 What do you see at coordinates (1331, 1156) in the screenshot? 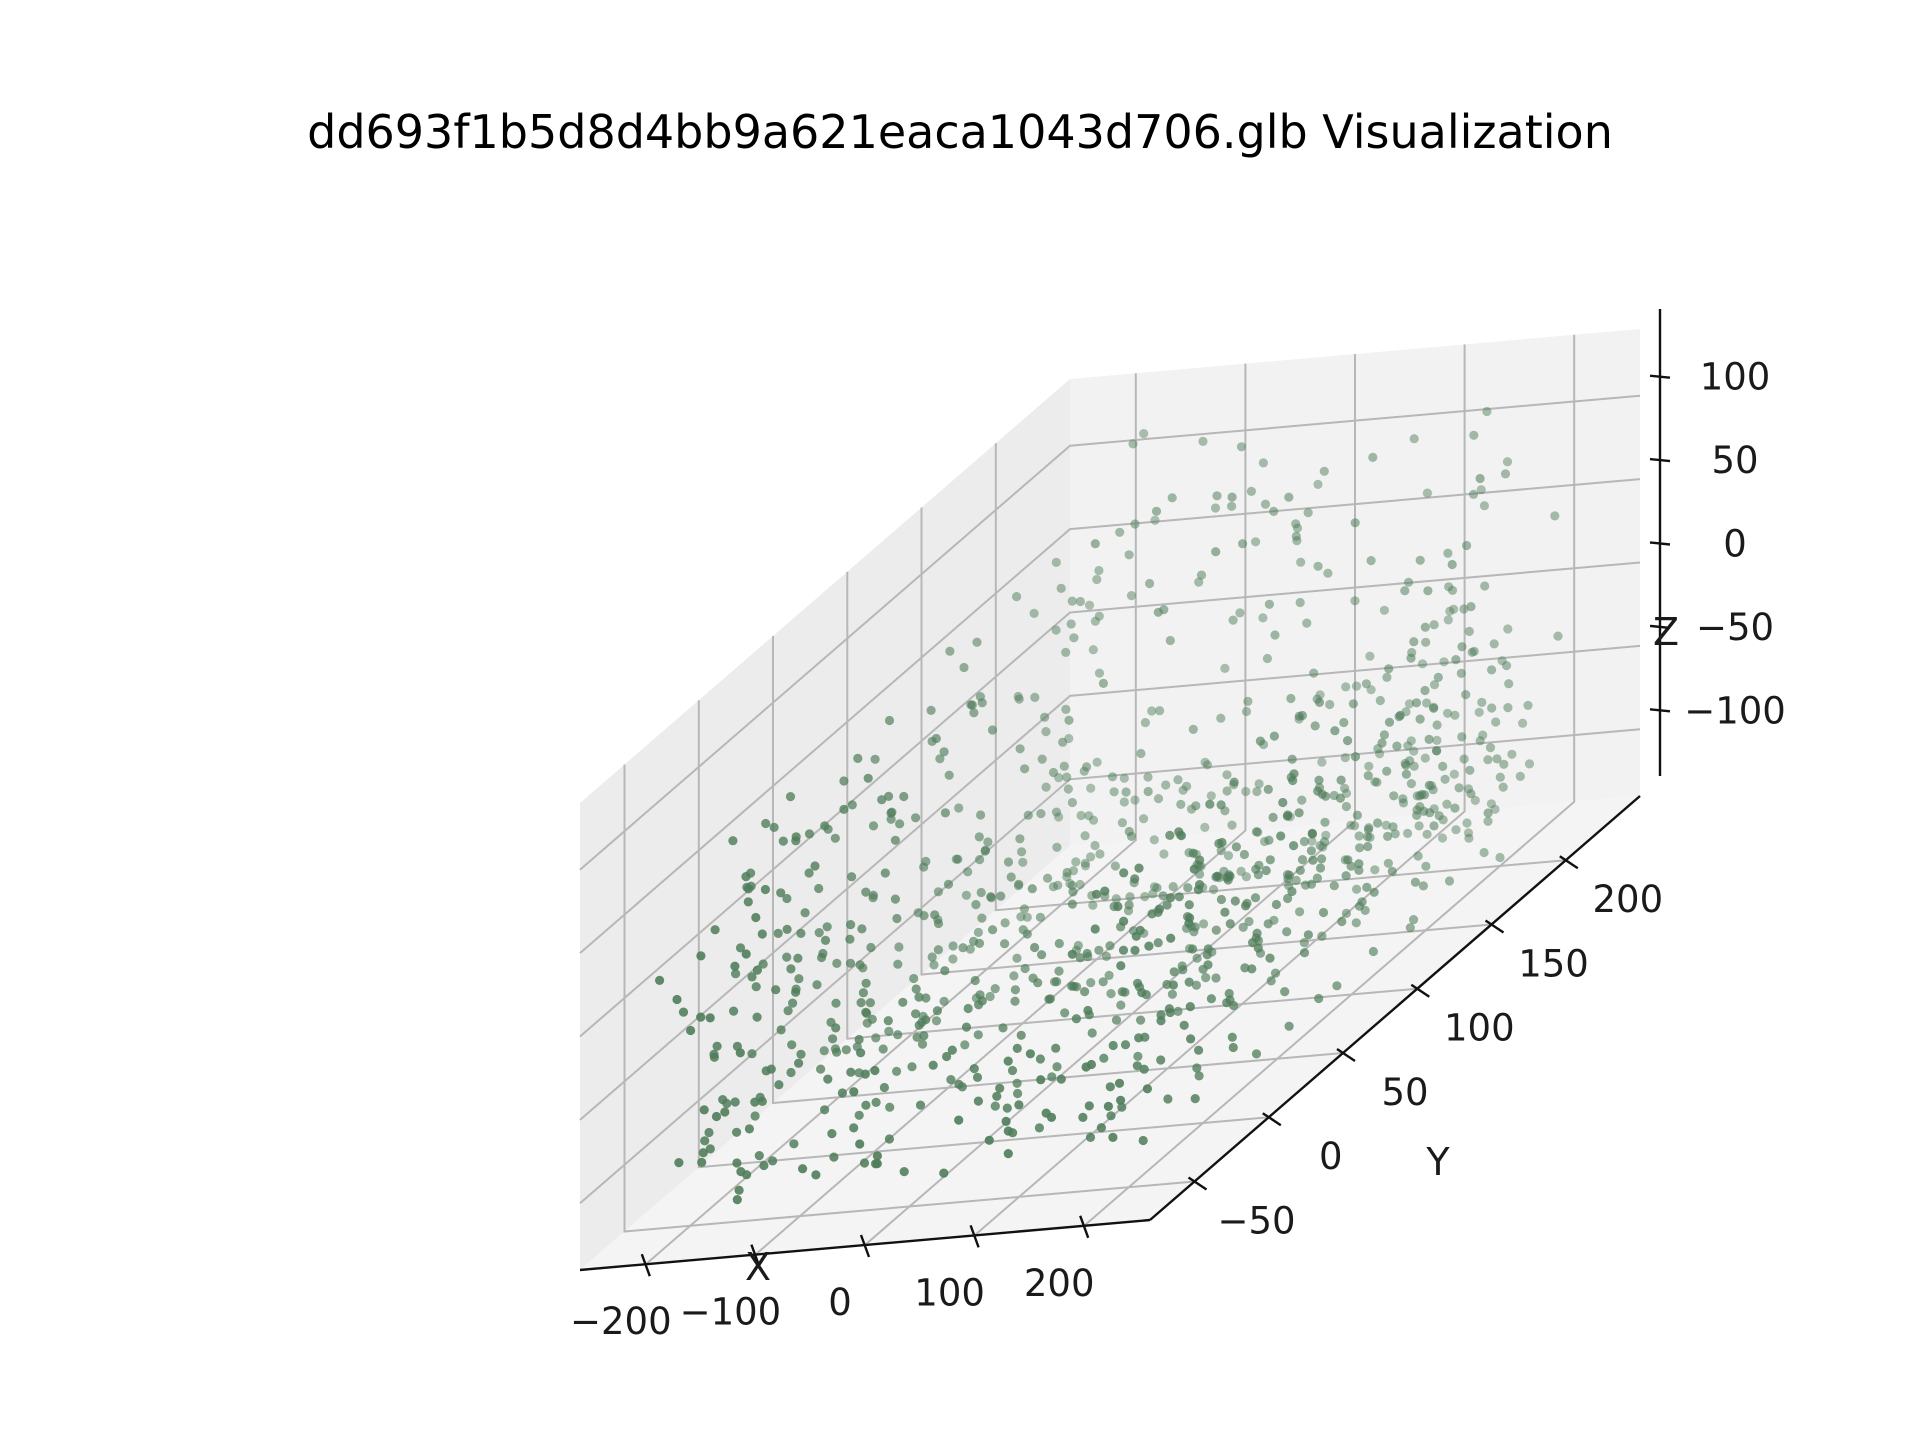
I see `y-tick-label: 0` at bounding box center [1331, 1156].